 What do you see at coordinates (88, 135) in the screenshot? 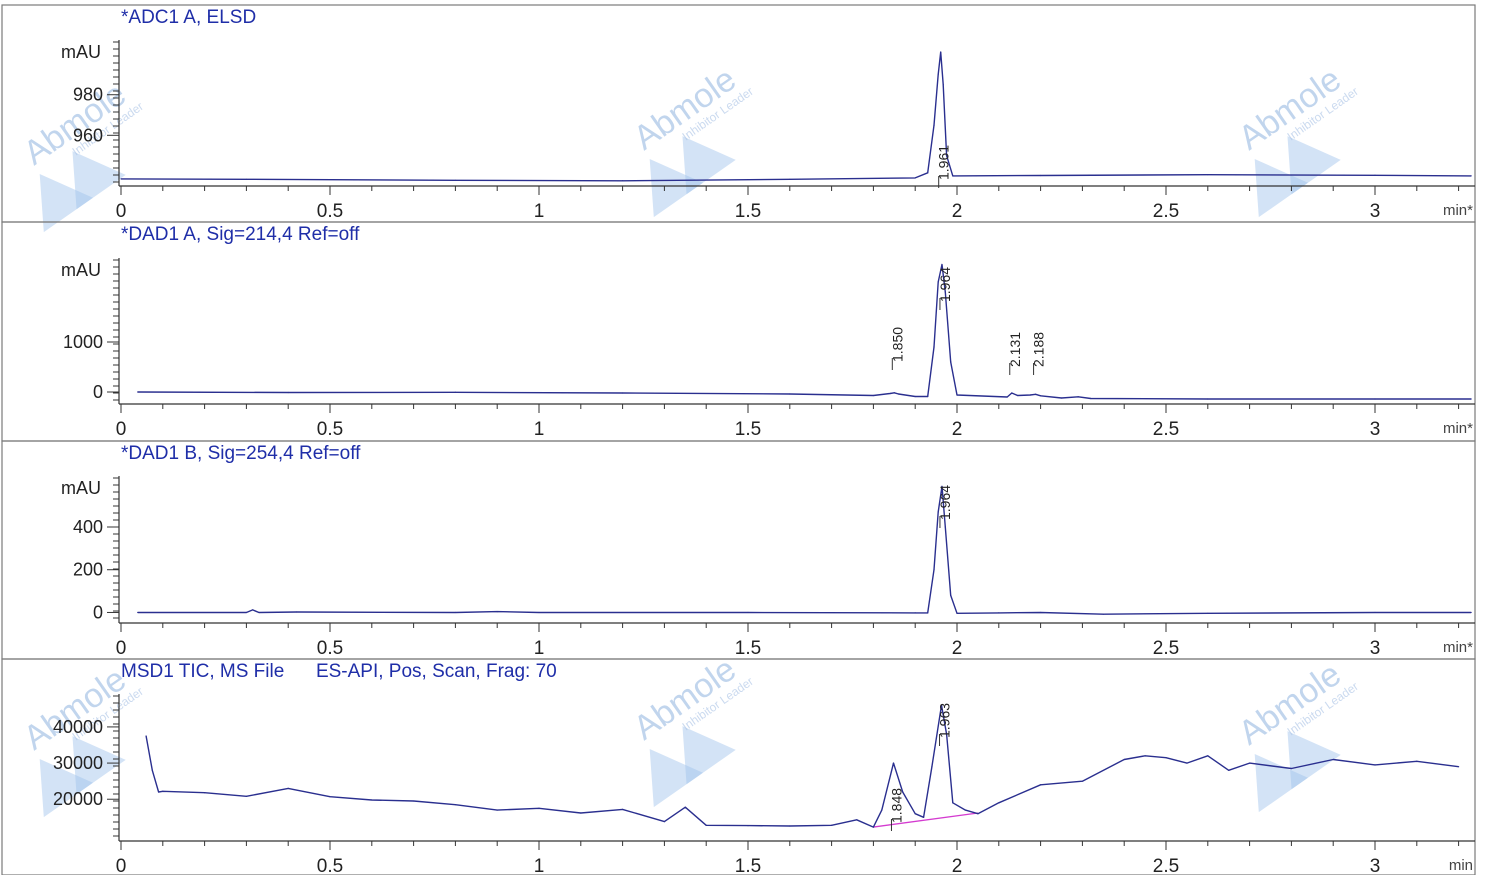
I see `y-tick-label: 960` at bounding box center [88, 135].